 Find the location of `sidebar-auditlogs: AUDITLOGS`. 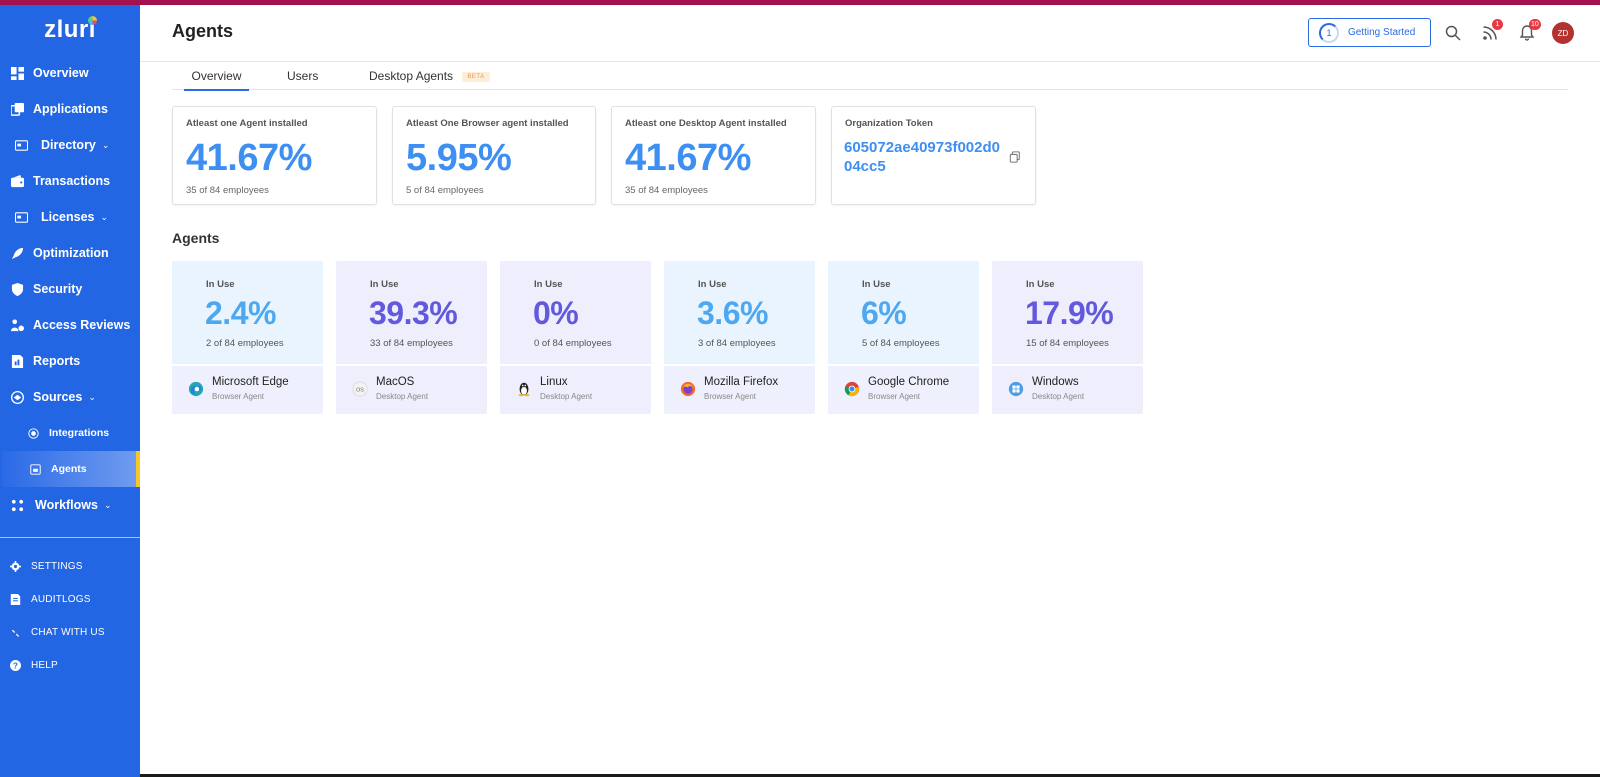

sidebar-auditlogs: AUDITLOGS is located at coordinates (70, 599).